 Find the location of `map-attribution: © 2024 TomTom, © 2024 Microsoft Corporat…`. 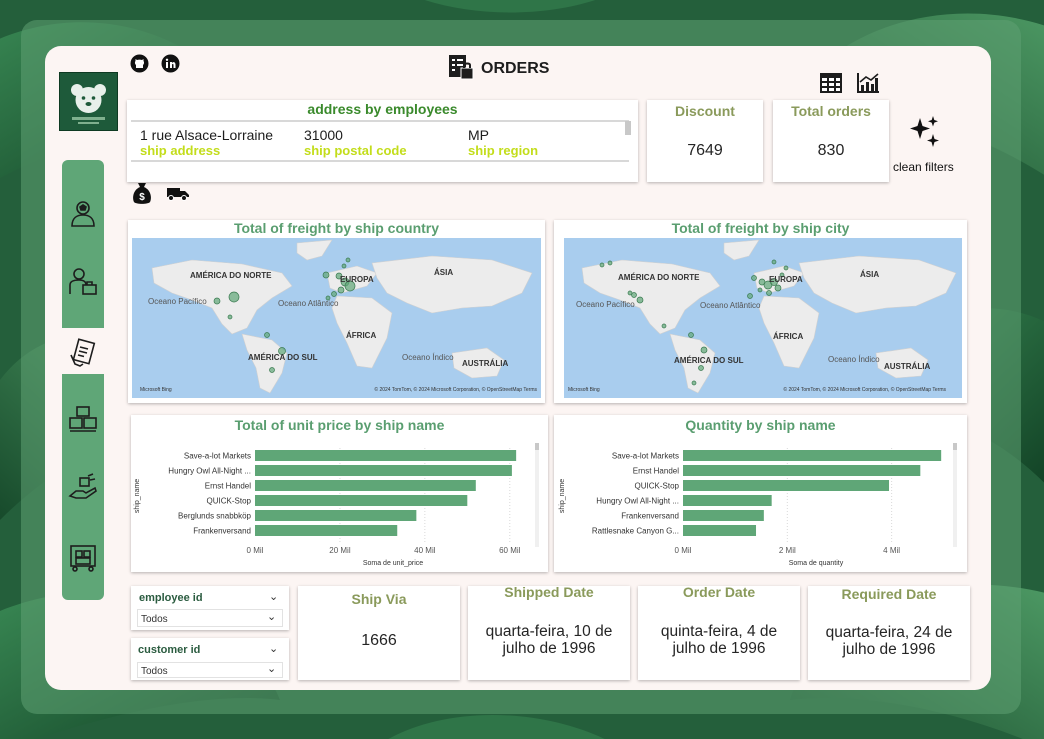

map-attribution: © 2024 TomTom, © 2024 Microsoft Corporat… is located at coordinates (864, 389).